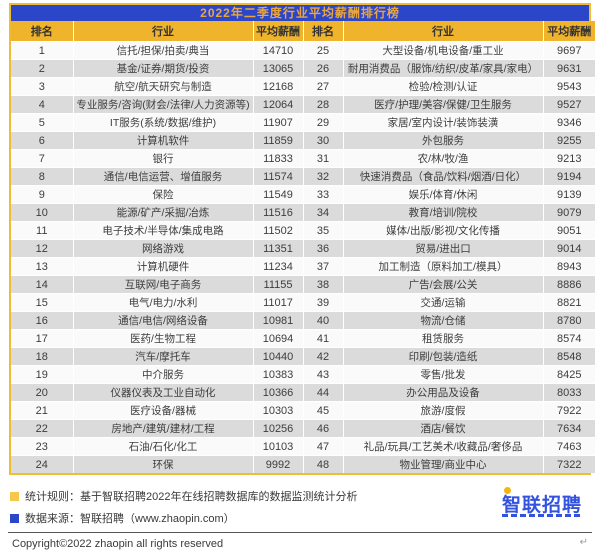  What do you see at coordinates (322, 338) in the screenshot?
I see `rank-right-cell: 41` at bounding box center [322, 338].